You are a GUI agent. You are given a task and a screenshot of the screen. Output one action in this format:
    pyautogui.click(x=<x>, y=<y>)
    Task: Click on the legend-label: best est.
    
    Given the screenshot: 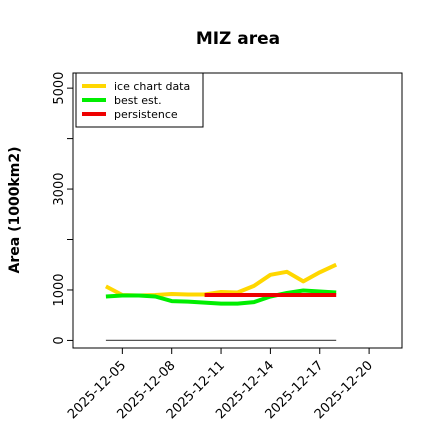 What is the action you would take?
    pyautogui.click(x=138, y=100)
    